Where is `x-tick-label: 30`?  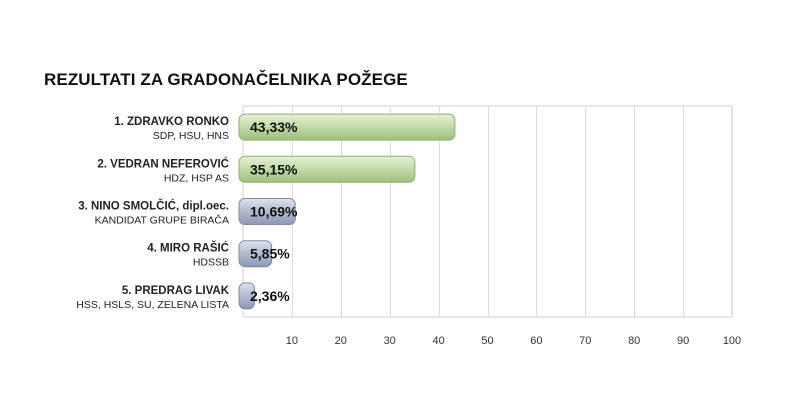
x-tick-label: 30 is located at coordinates (390, 341).